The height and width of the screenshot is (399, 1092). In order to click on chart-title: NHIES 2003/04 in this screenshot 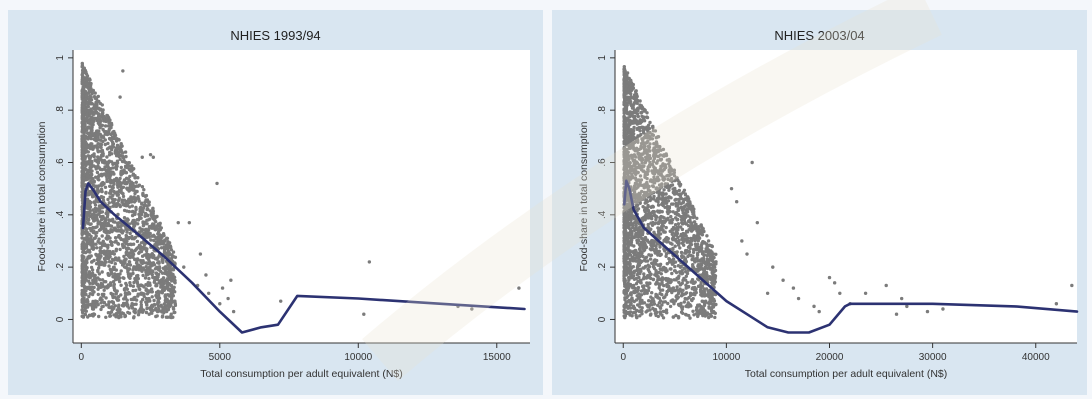, I will do `click(819, 35)`.